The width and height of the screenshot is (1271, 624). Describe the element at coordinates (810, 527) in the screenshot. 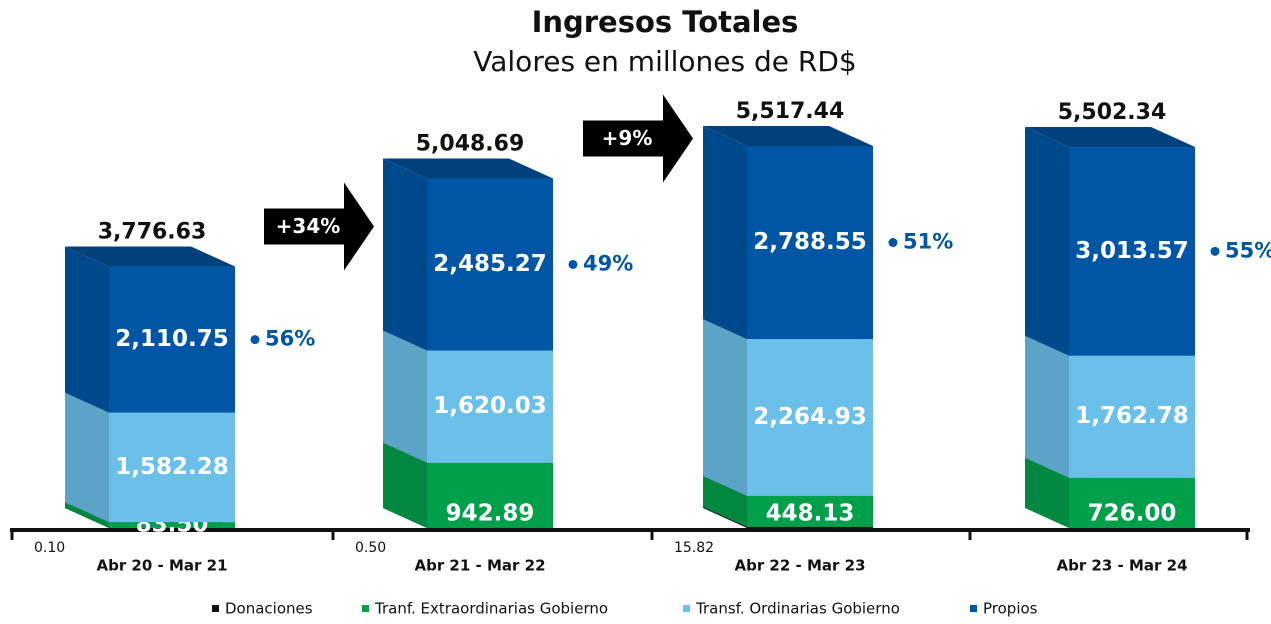

I see `bar-front` at that location.